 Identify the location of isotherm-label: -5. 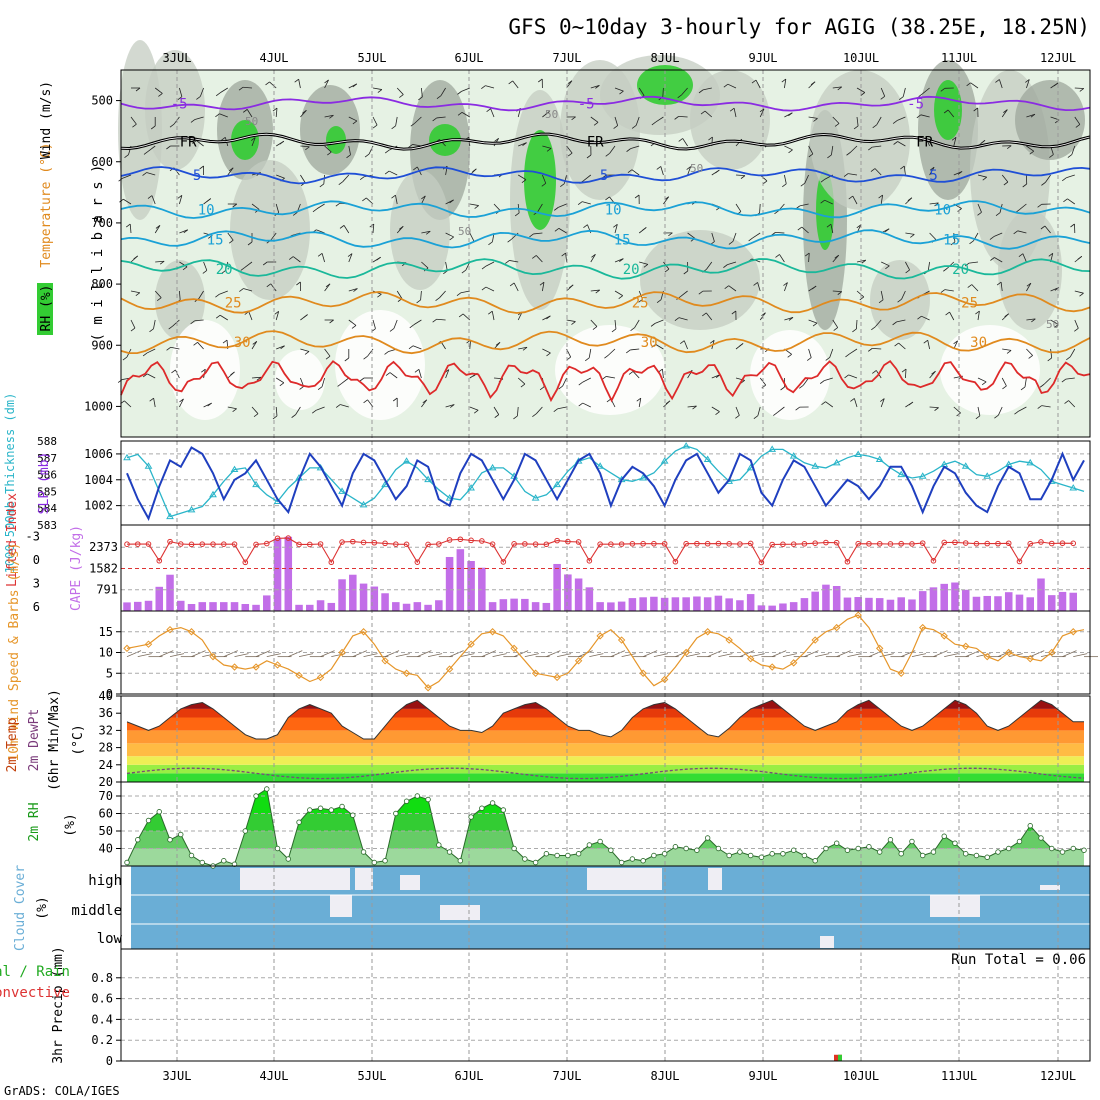
(179, 105).